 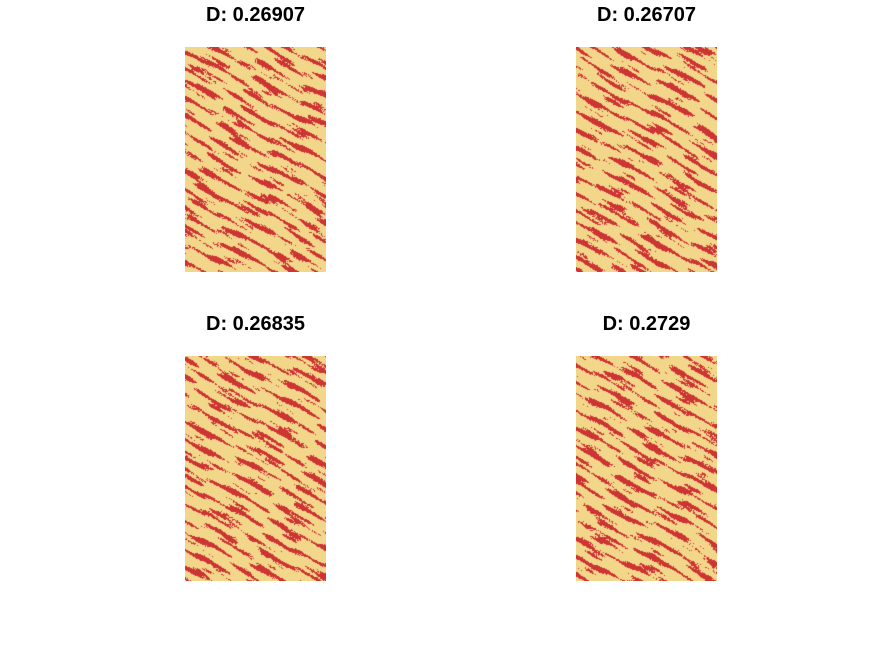 I want to click on panel-title: D: 0.26835, so click(x=255, y=324).